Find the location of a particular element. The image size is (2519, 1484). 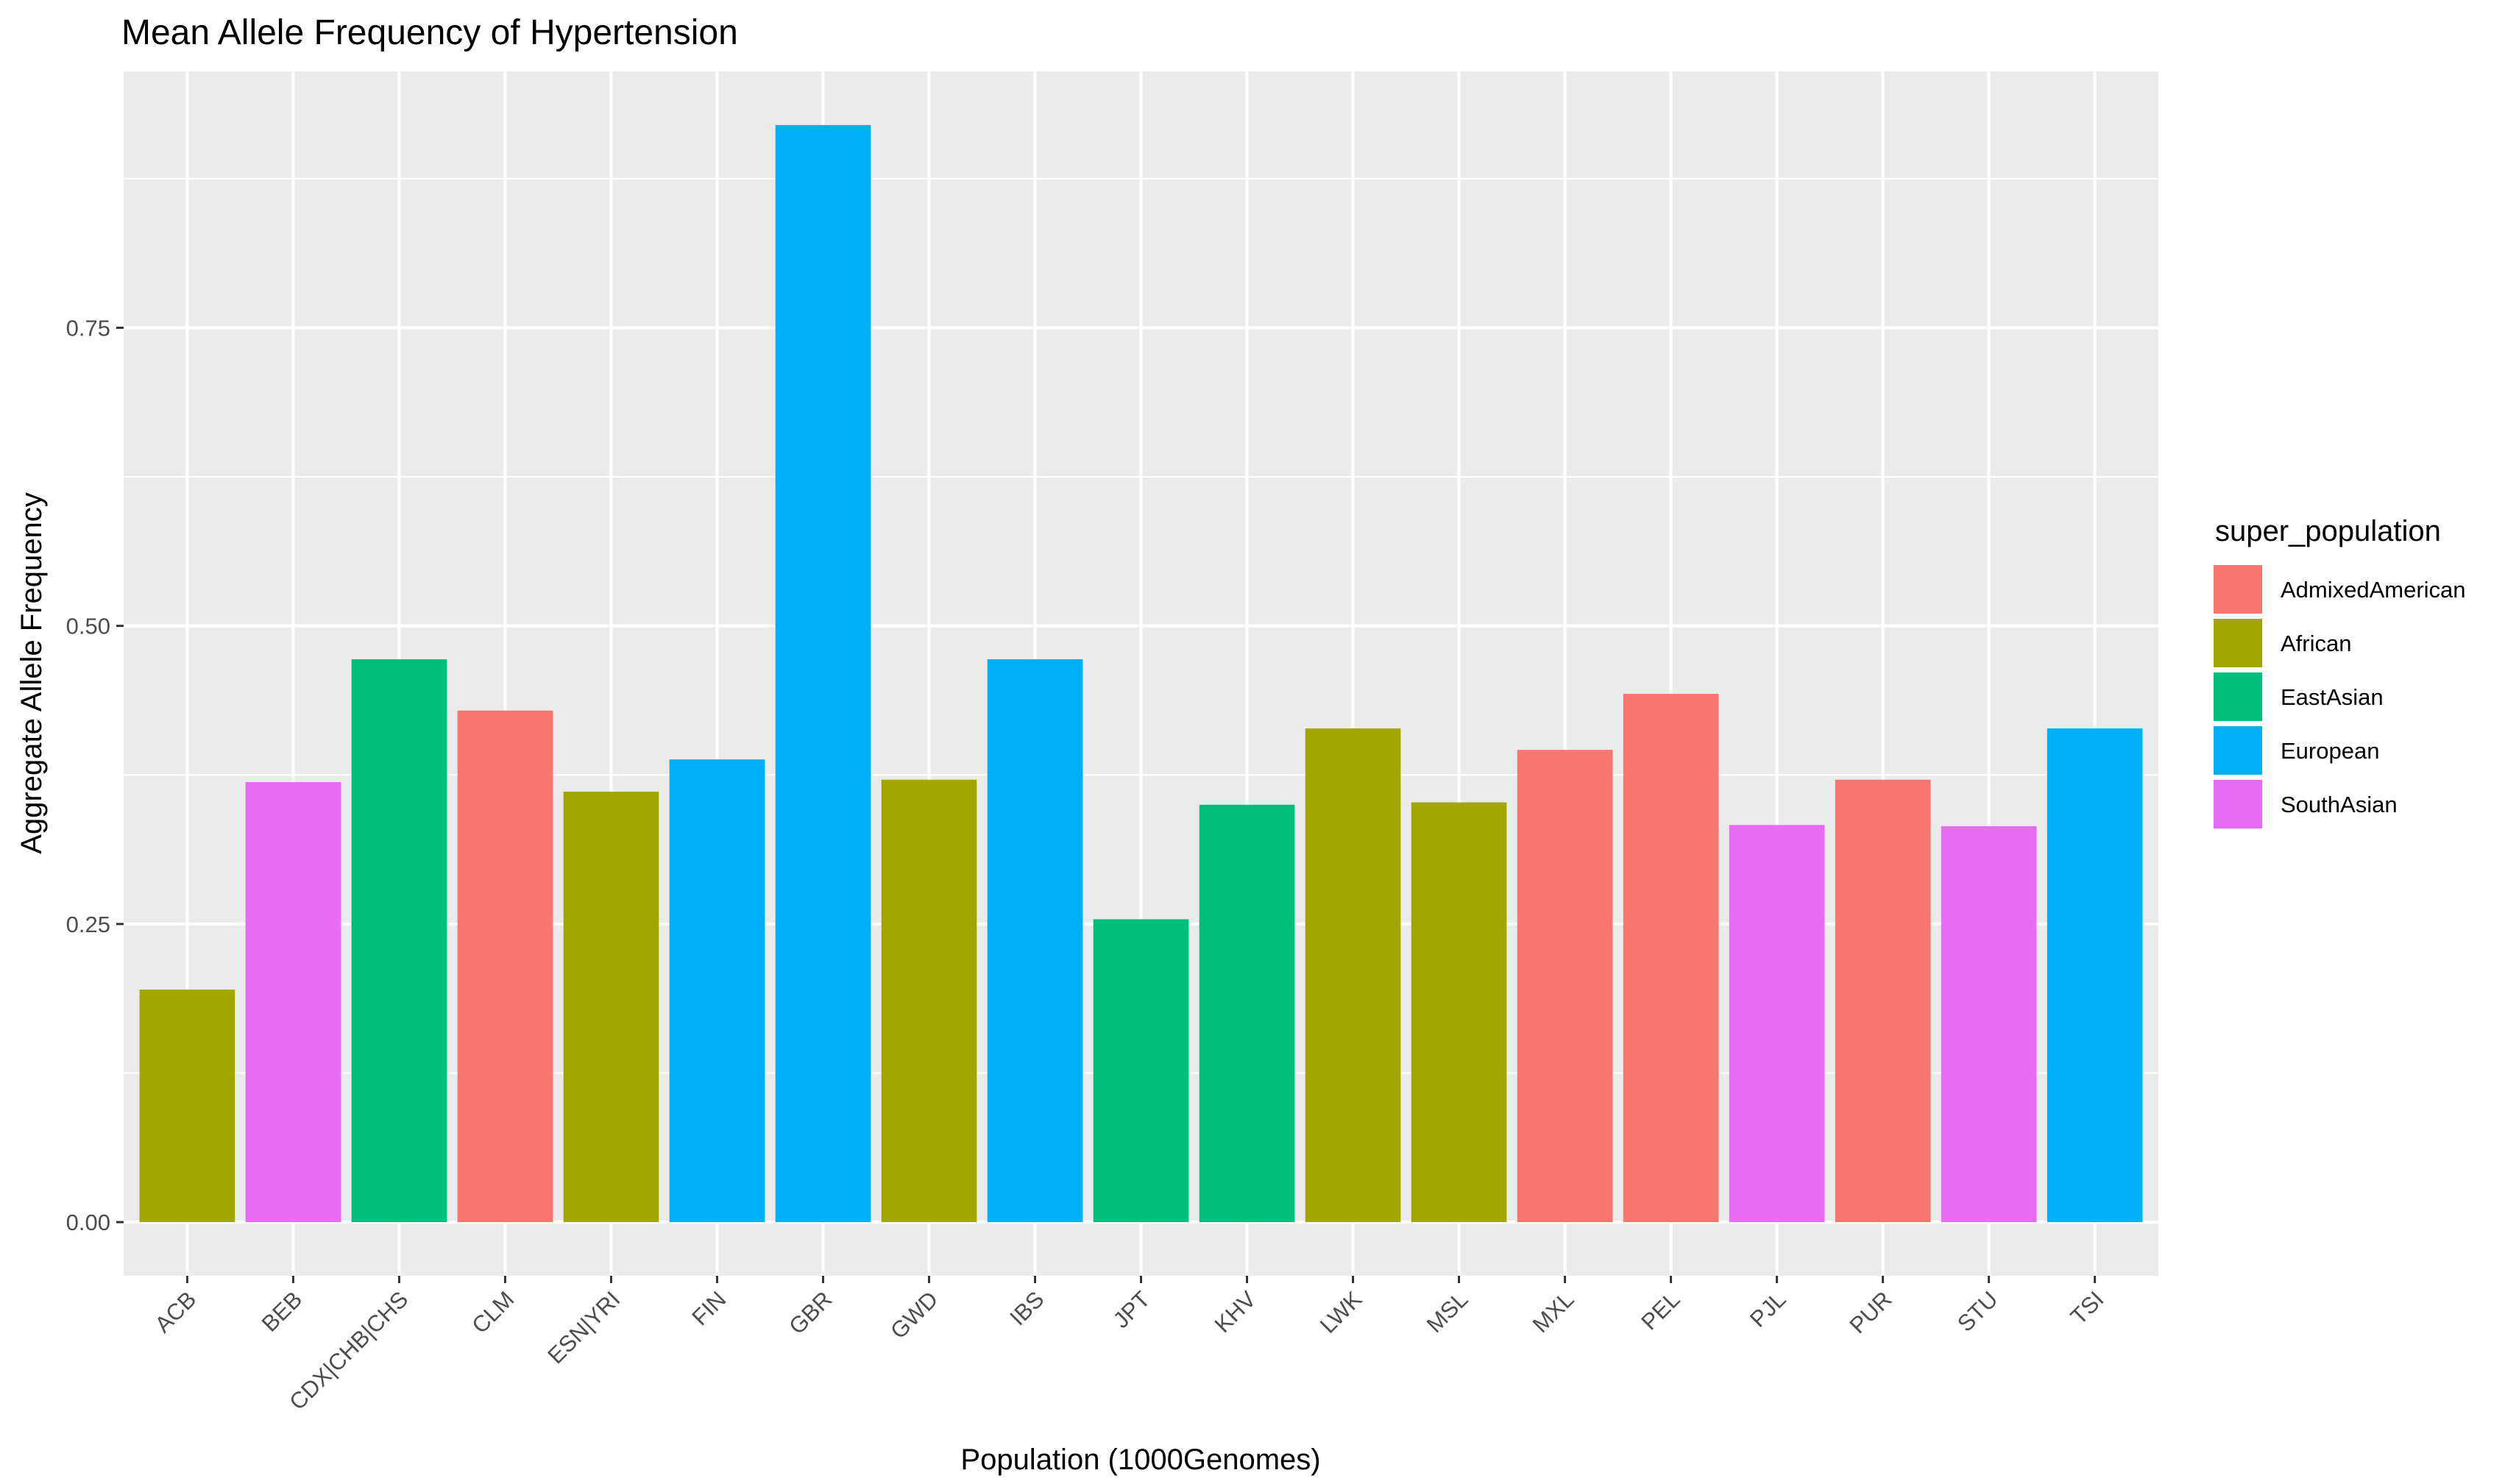

bar-fin is located at coordinates (717, 991).